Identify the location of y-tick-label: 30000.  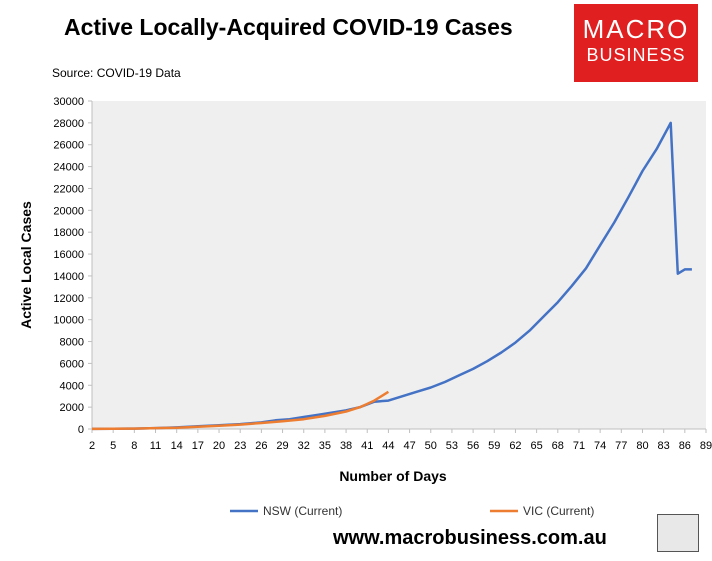
(68, 102).